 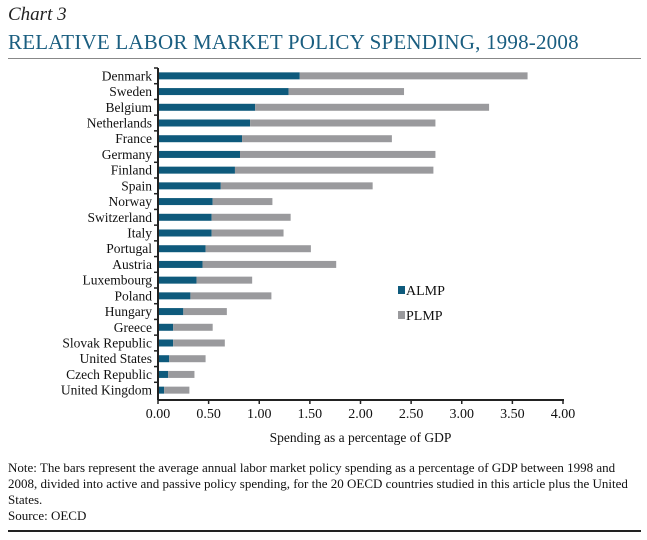 I want to click on category-label: Austria, so click(x=132, y=264).